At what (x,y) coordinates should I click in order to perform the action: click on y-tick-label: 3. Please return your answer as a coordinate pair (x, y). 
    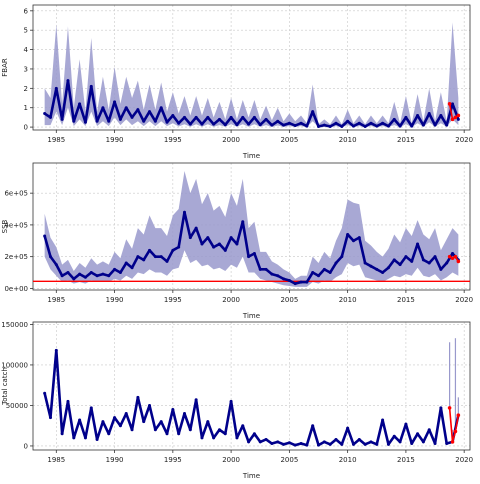
    Looking at the image, I should click on (26, 69).